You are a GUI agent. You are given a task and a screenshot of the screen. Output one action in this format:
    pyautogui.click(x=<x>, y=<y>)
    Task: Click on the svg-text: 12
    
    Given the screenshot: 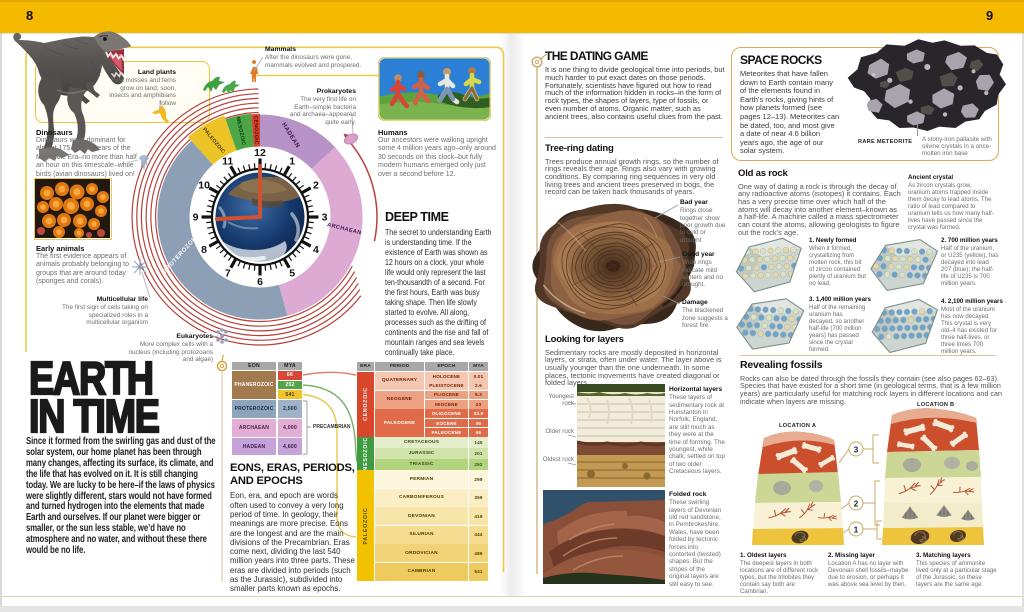 What is the action you would take?
    pyautogui.click(x=260, y=153)
    